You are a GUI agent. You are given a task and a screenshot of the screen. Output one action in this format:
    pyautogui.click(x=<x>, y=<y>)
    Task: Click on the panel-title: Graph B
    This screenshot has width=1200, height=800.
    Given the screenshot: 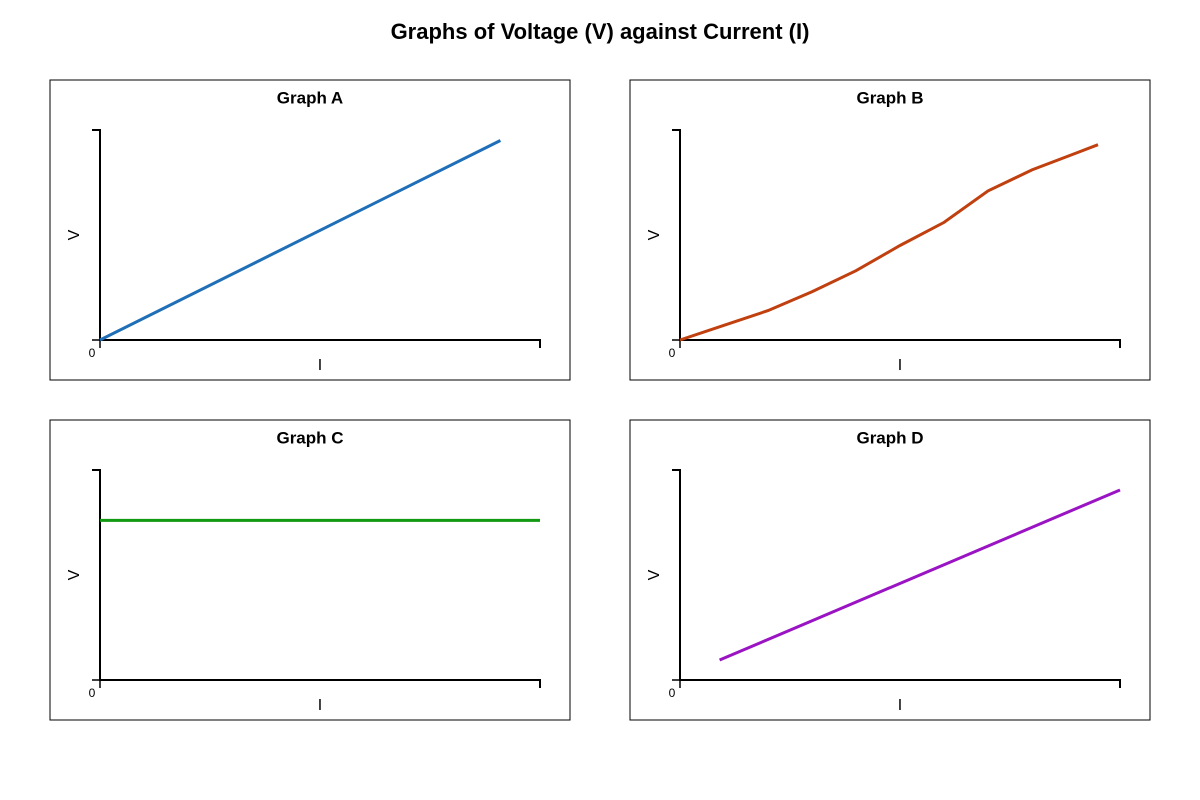 What is the action you would take?
    pyautogui.click(x=889, y=97)
    